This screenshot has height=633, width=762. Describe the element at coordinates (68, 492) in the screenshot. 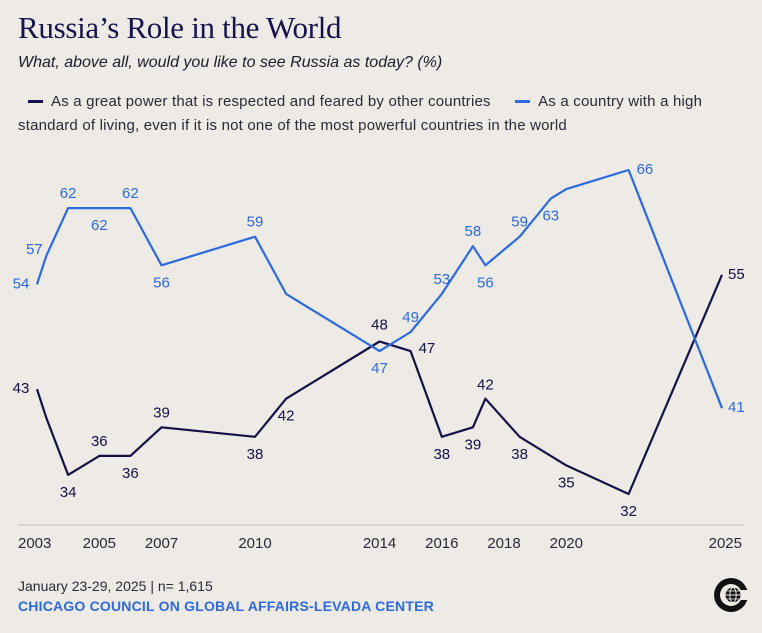

I see `data-label: 34` at that location.